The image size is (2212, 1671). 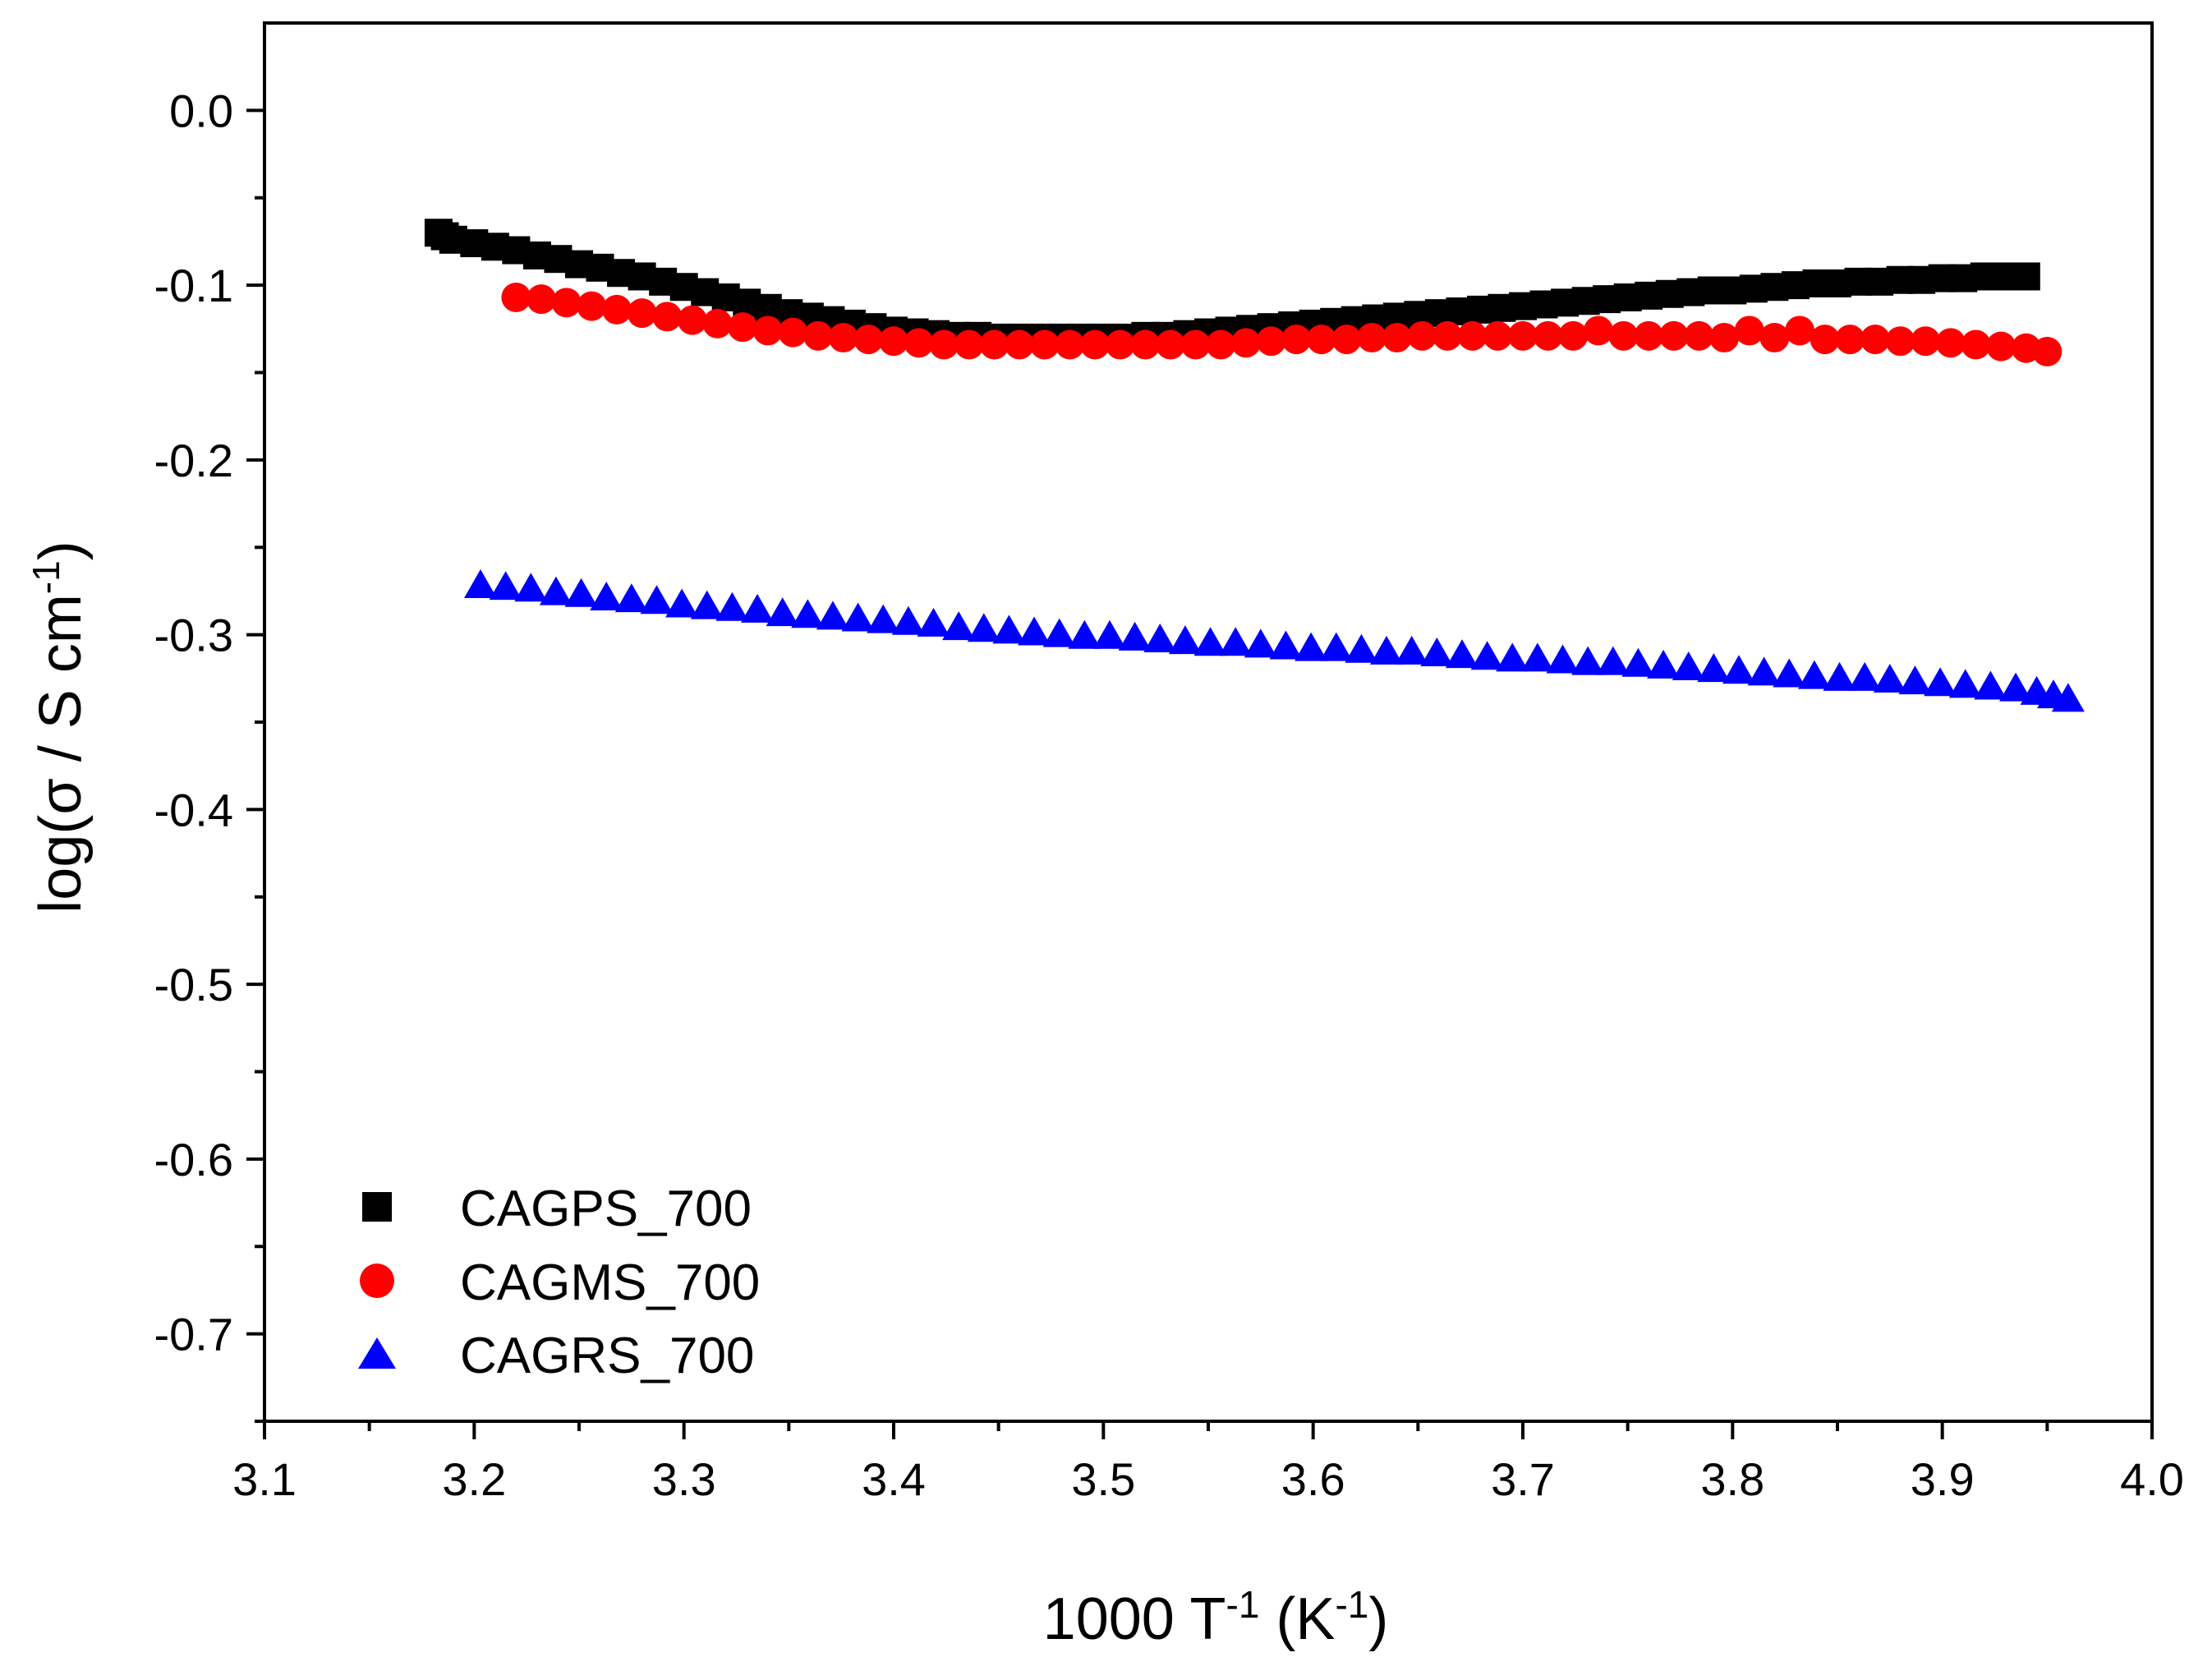 I want to click on y-tick-label: 0.0, so click(x=201, y=110).